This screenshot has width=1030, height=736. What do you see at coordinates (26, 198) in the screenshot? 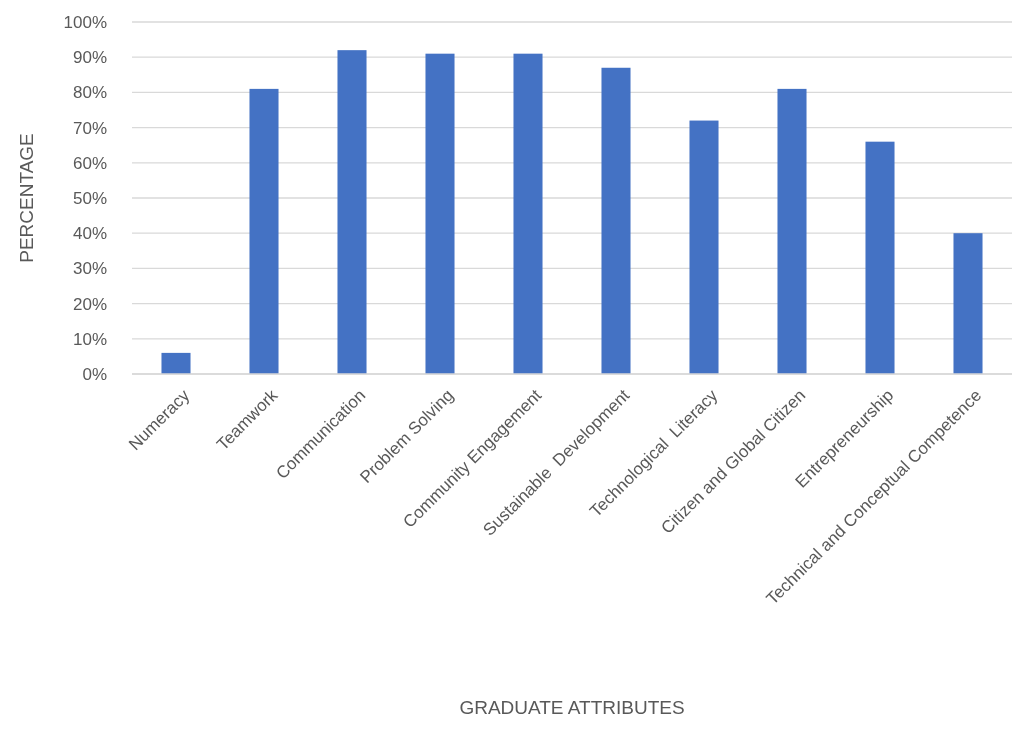
I see `y-axis-title: PERCENTAGE` at bounding box center [26, 198].